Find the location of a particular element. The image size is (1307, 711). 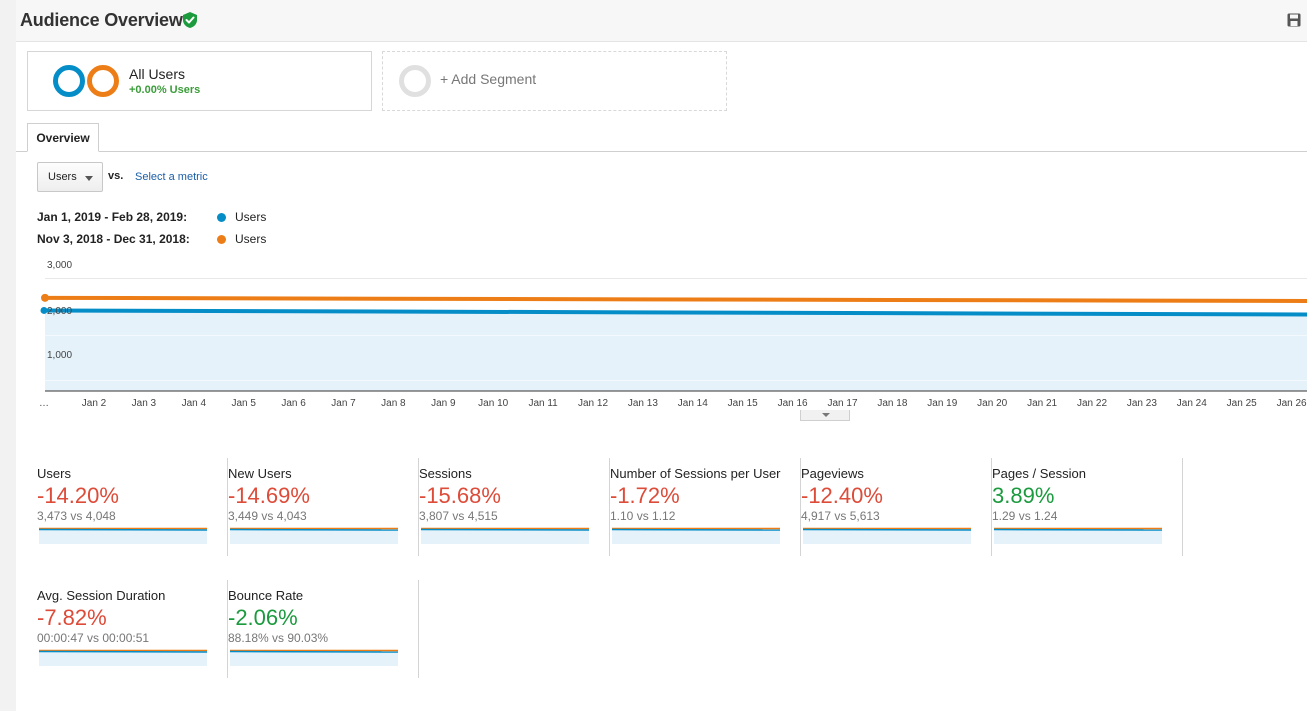

x-tick-label: Jan 5 is located at coordinates (243, 403).